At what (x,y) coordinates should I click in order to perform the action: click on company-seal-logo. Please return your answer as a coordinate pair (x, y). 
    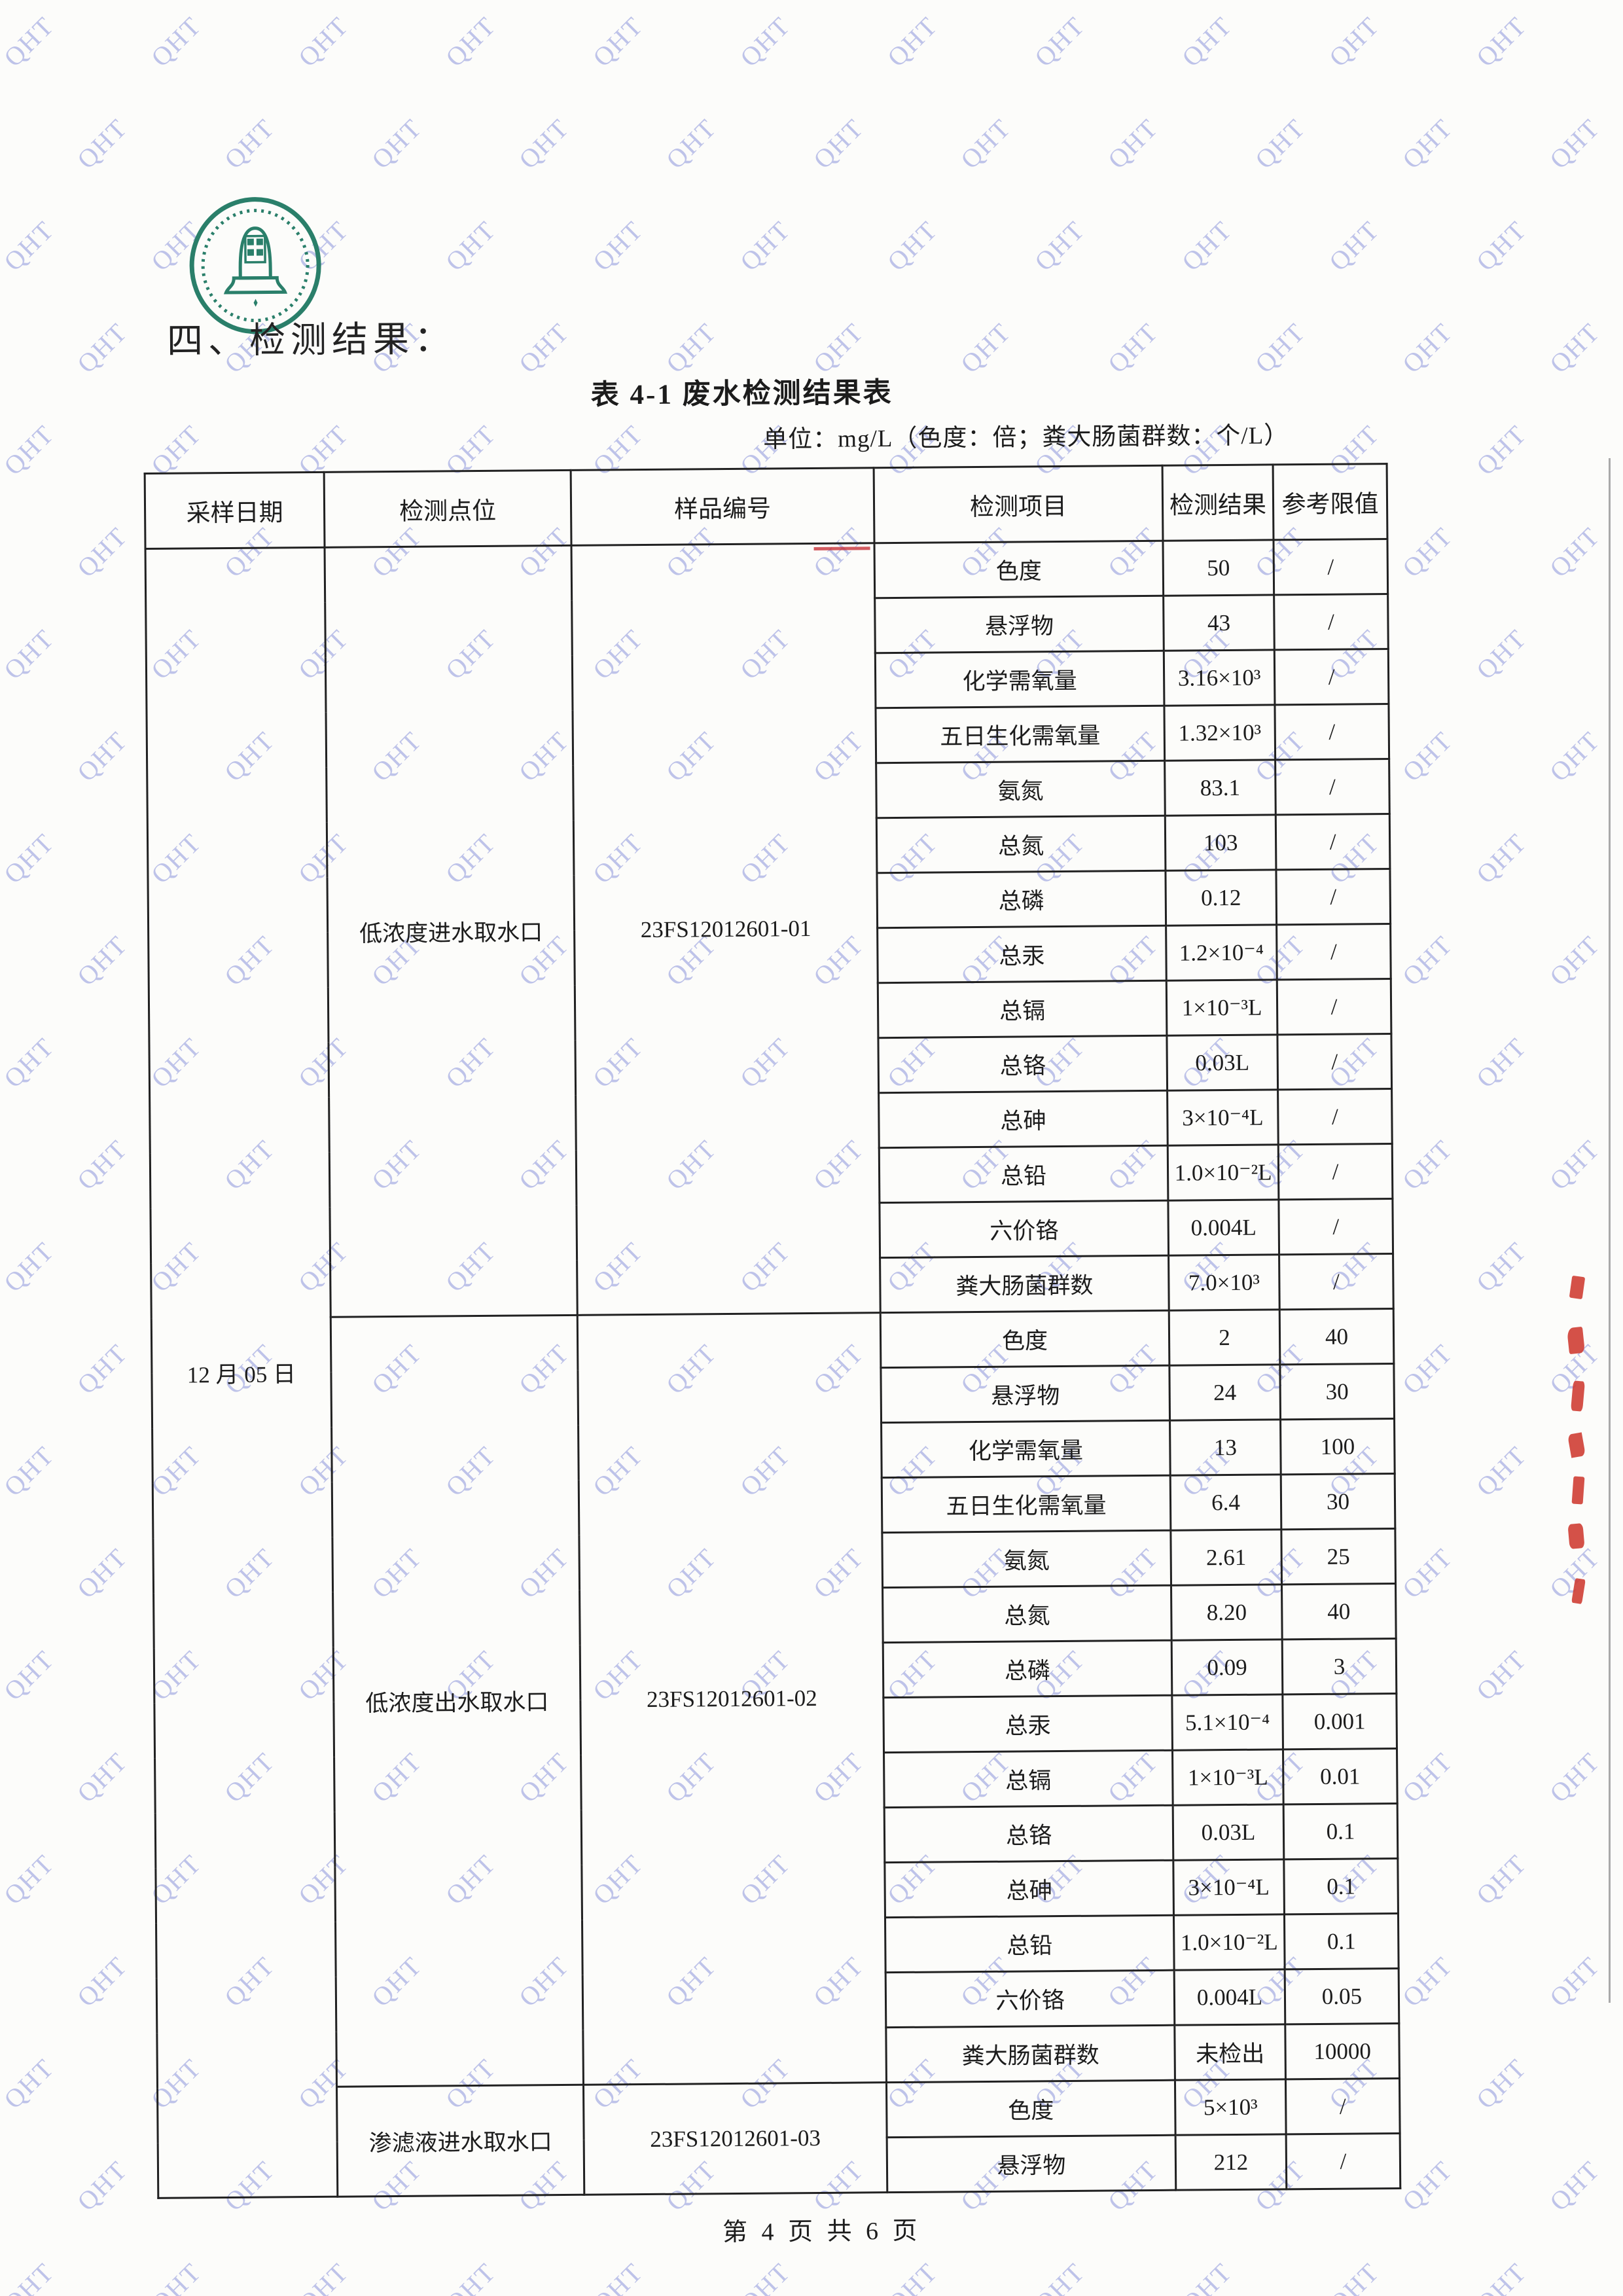
    Looking at the image, I should click on (255, 265).